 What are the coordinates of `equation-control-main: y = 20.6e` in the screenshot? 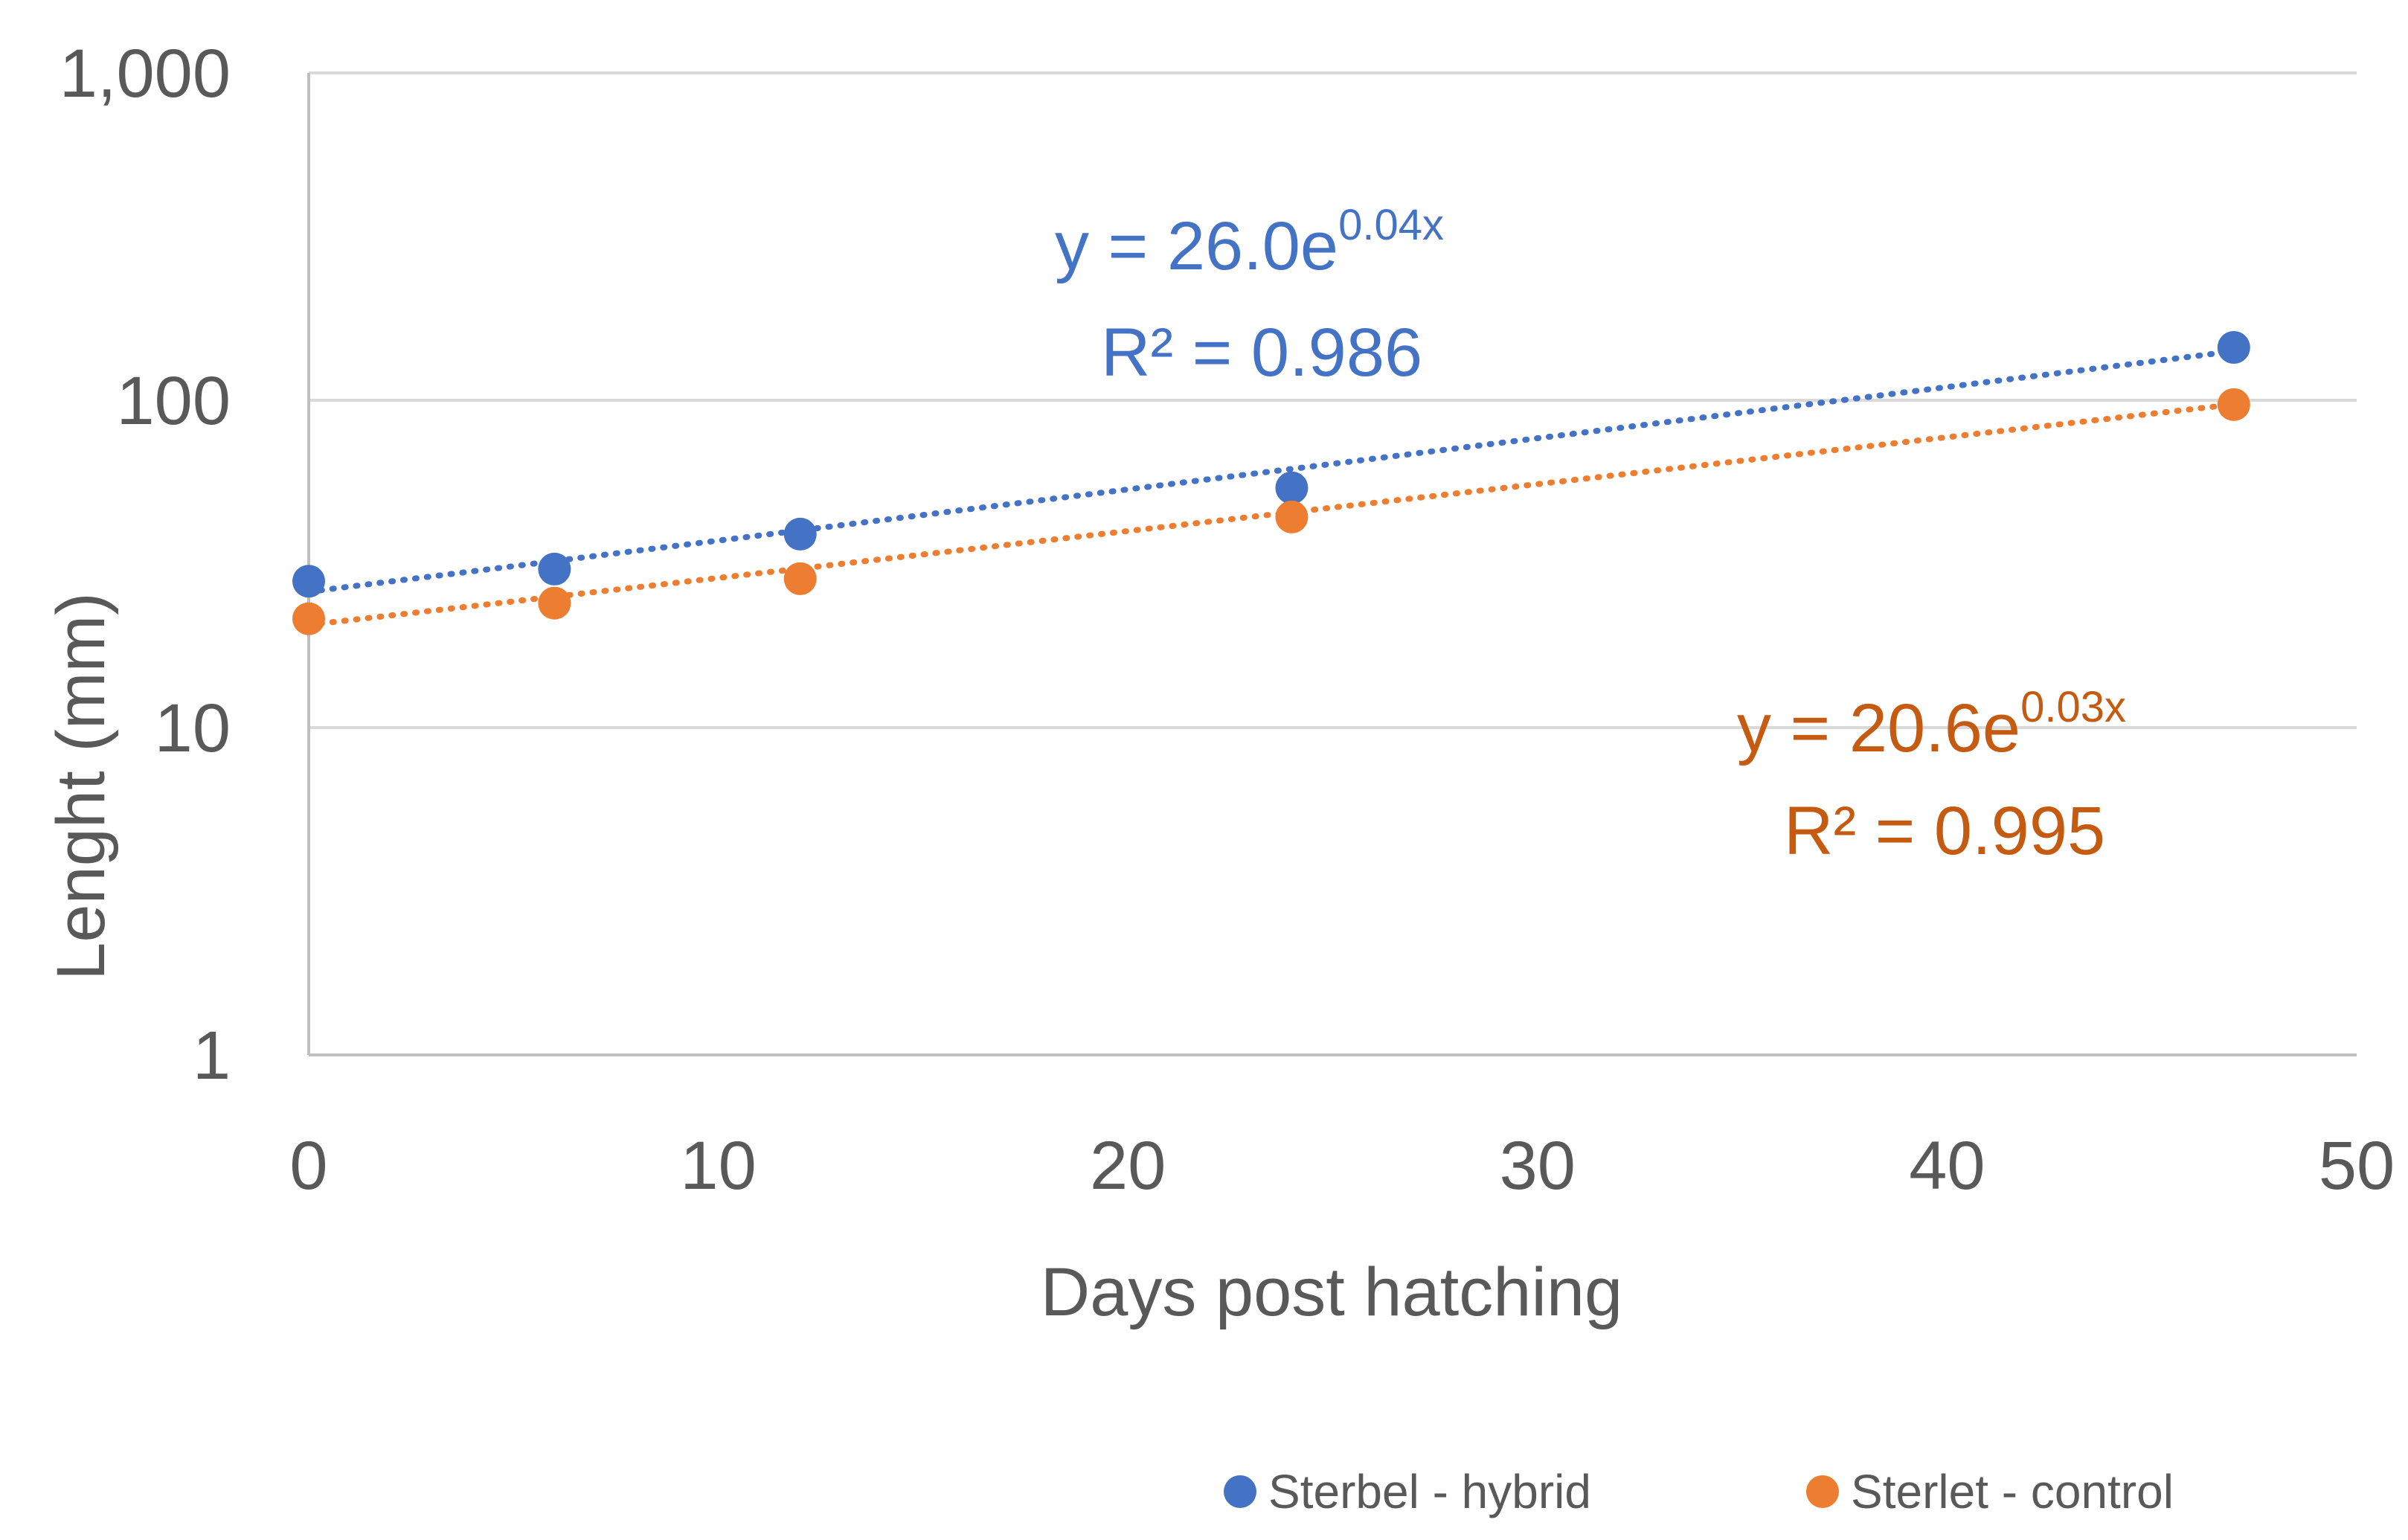 It's located at (1878, 728).